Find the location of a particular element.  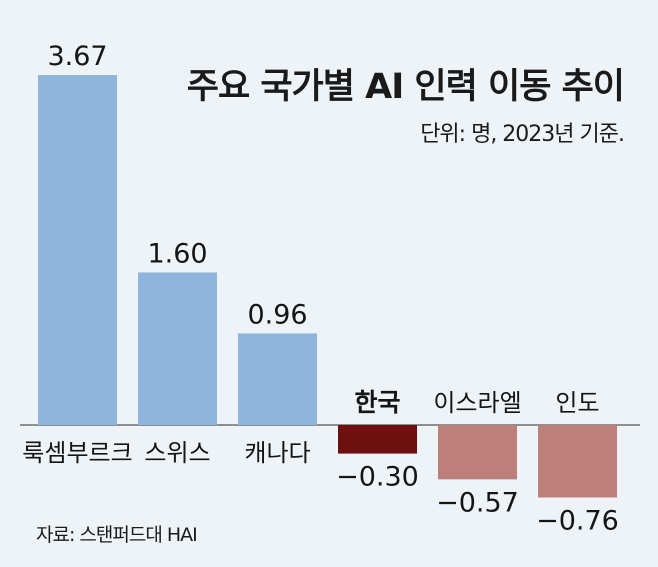

category-label-1: 스위스 is located at coordinates (177, 453).